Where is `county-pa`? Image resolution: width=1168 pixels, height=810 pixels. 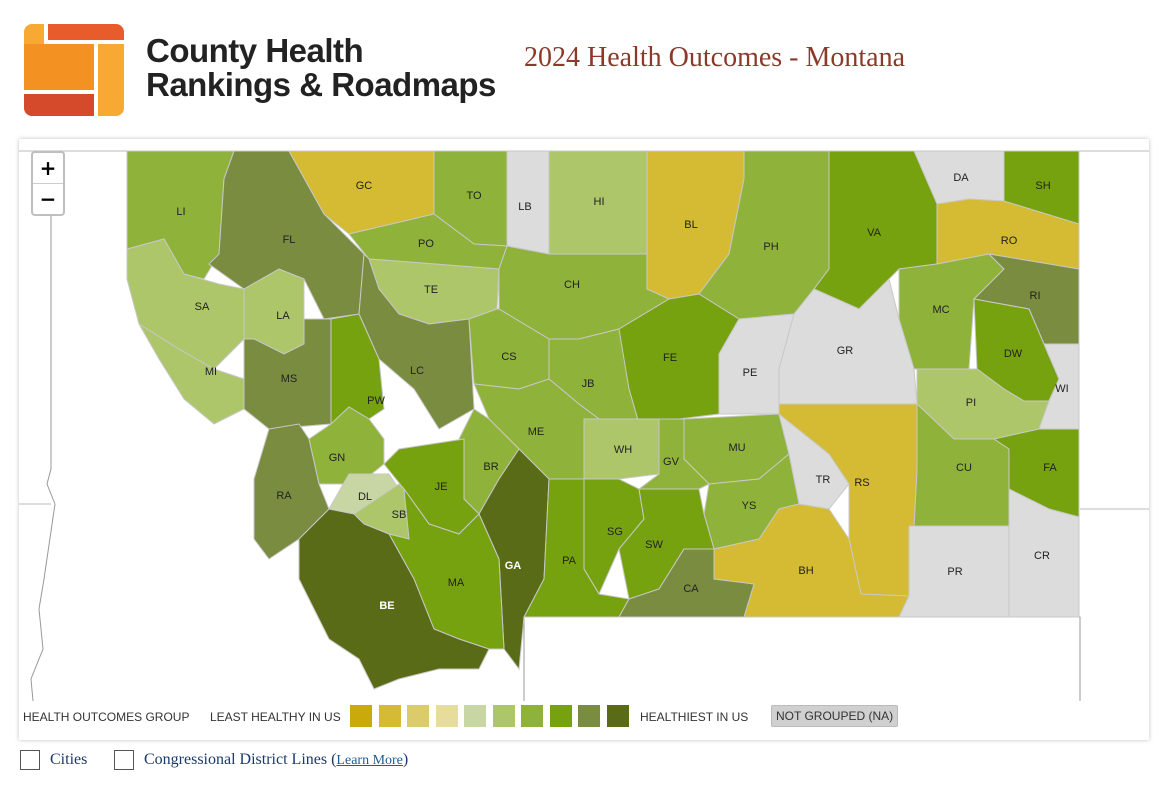
county-pa is located at coordinates (576, 548).